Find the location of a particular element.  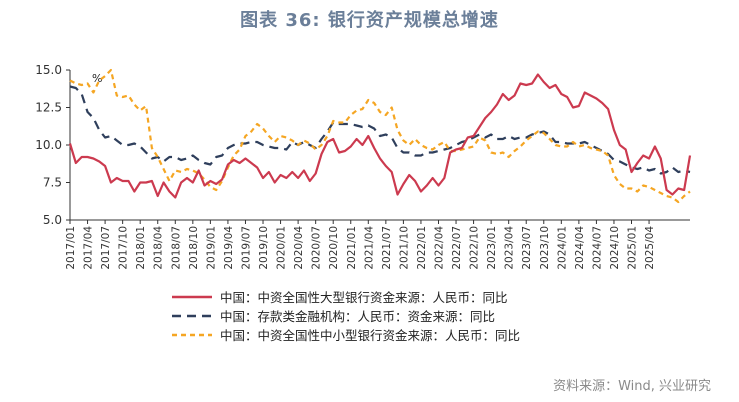

x-tick-label: 2021/04 is located at coordinates (369, 248).